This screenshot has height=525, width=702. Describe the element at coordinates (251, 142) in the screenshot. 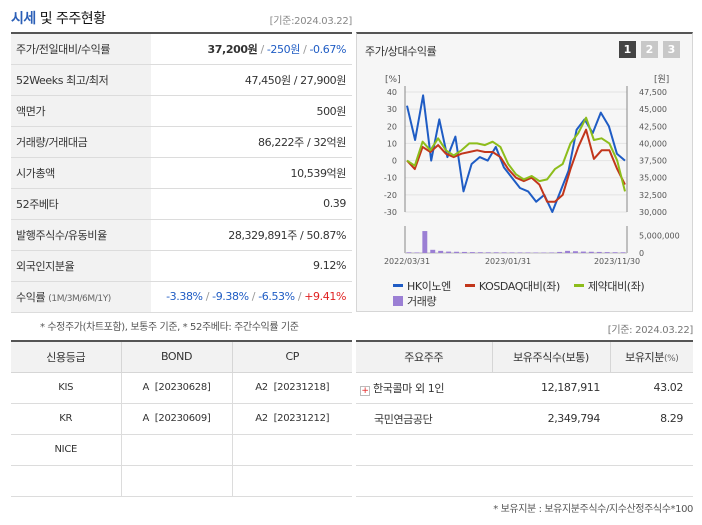

I see `volume-value: 86,222주 / 32억원` at that location.